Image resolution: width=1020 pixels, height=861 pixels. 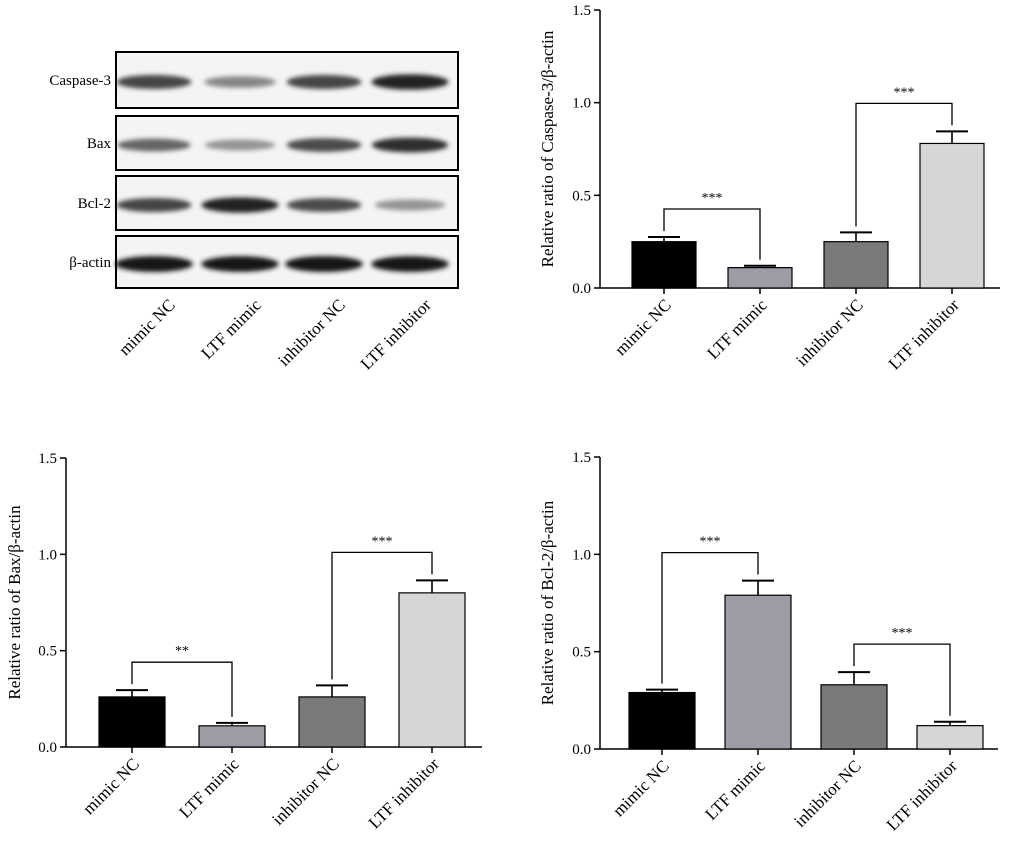 What do you see at coordinates (14, 602) in the screenshot?
I see `y-axis-label: Relative ratio of Bax/β-actin` at bounding box center [14, 602].